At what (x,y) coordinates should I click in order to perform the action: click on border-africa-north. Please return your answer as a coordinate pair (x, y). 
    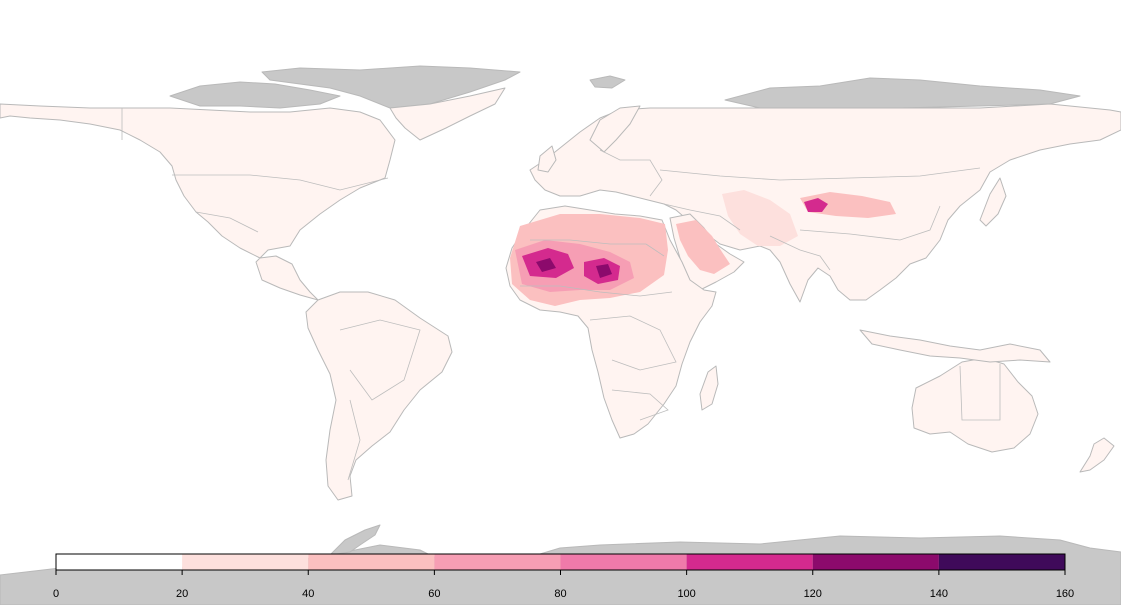
    Looking at the image, I should click on (597, 248).